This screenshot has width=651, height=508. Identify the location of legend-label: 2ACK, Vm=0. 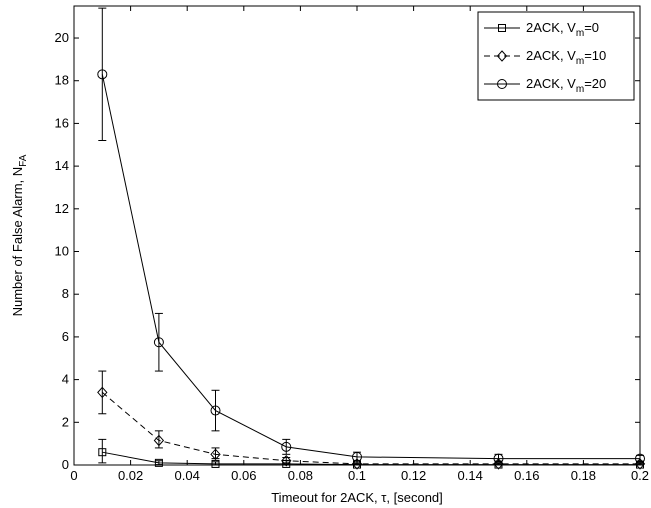
(562, 29).